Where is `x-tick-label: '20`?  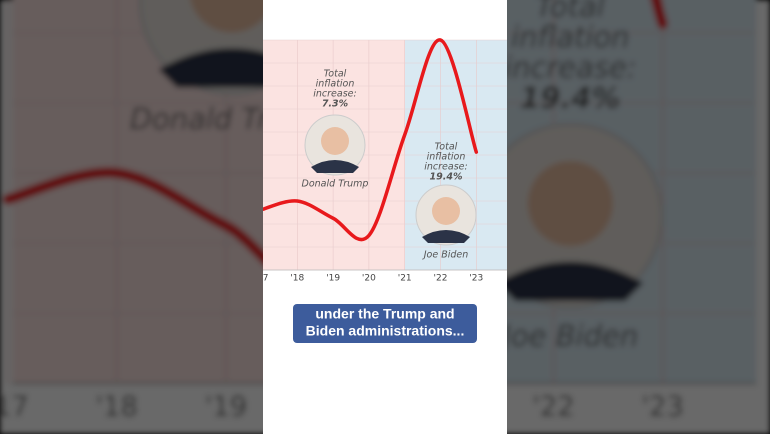
x-tick-label: '20 is located at coordinates (369, 279).